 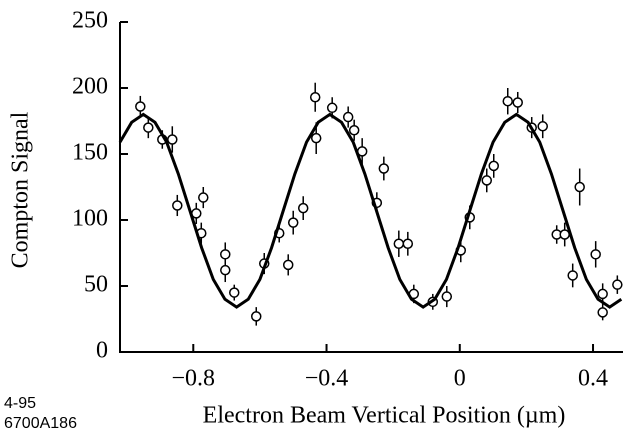 What do you see at coordinates (194, 379) in the screenshot?
I see `x-tick-label: −0.8` at bounding box center [194, 379].